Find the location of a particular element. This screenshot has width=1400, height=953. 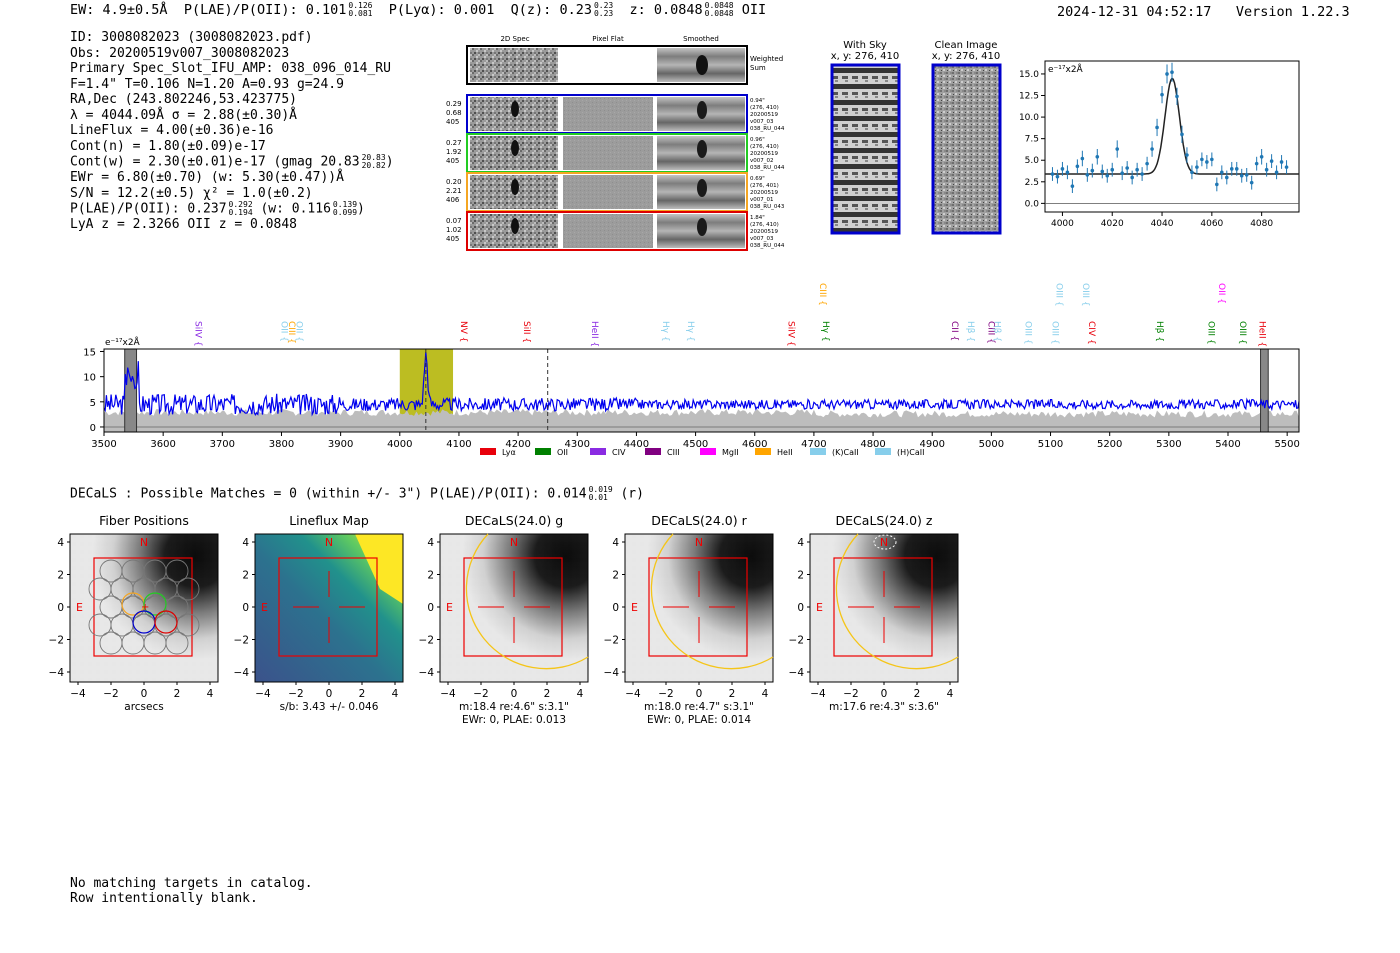

aperture-box is located at coordinates (513, 607).